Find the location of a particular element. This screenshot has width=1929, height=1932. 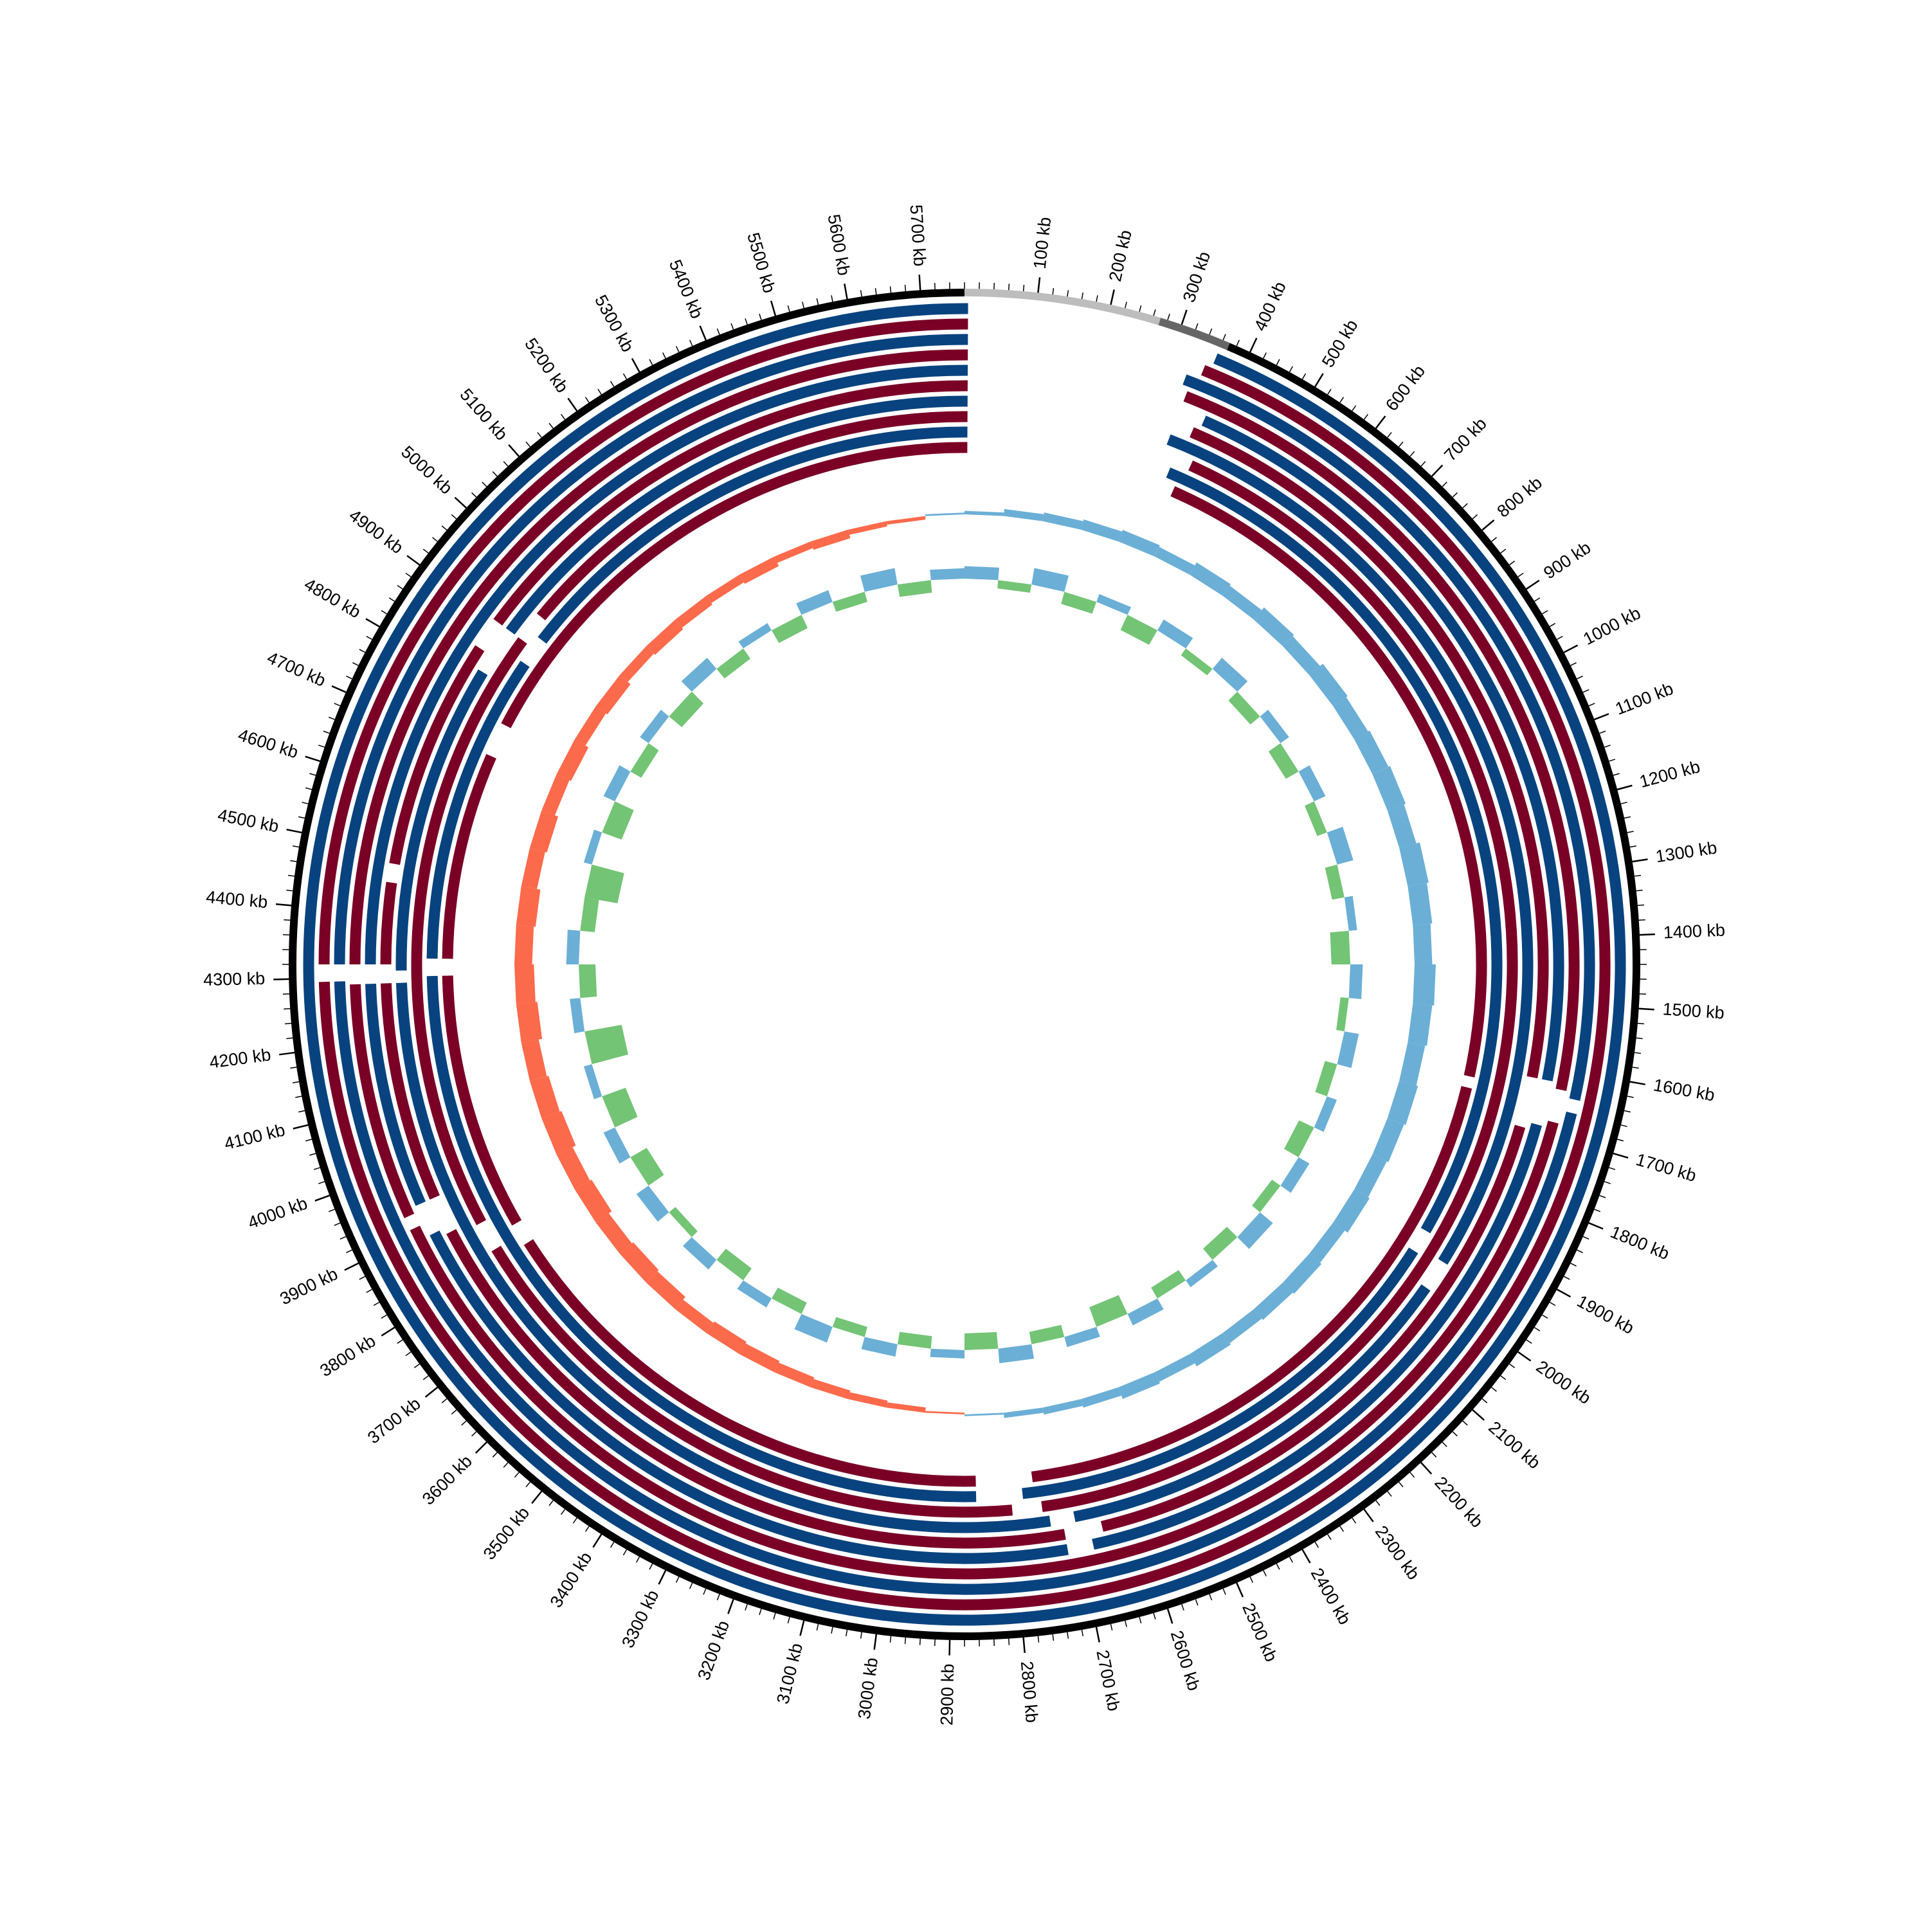

tick-label: 700 kb is located at coordinates (1465, 439).